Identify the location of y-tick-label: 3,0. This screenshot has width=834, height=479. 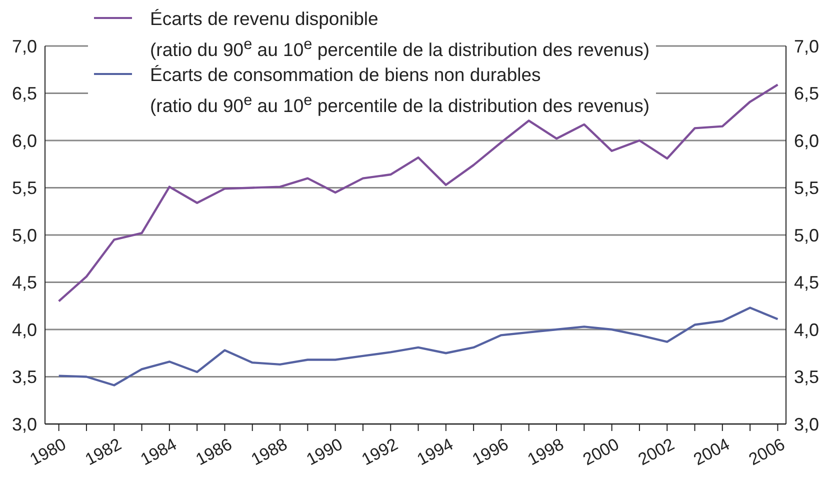
(24, 424).